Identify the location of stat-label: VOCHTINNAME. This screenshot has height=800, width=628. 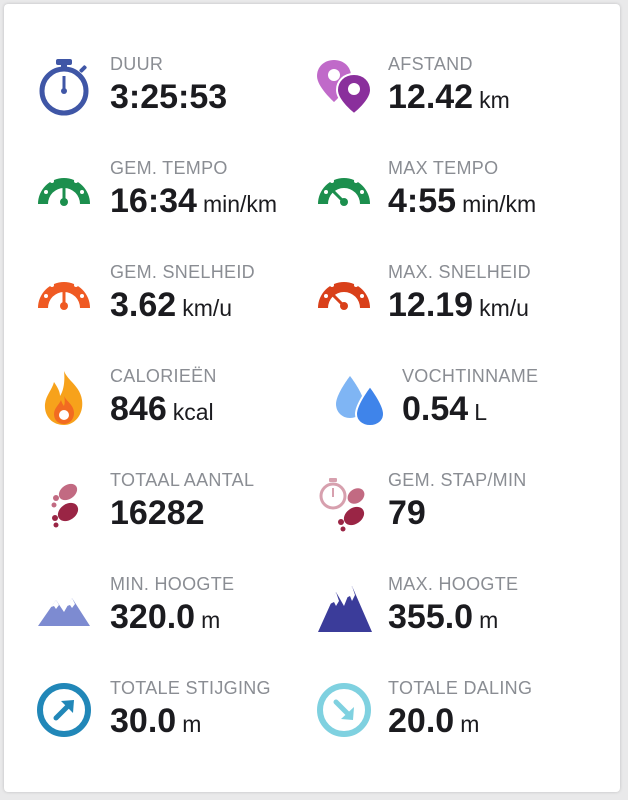
(470, 376).